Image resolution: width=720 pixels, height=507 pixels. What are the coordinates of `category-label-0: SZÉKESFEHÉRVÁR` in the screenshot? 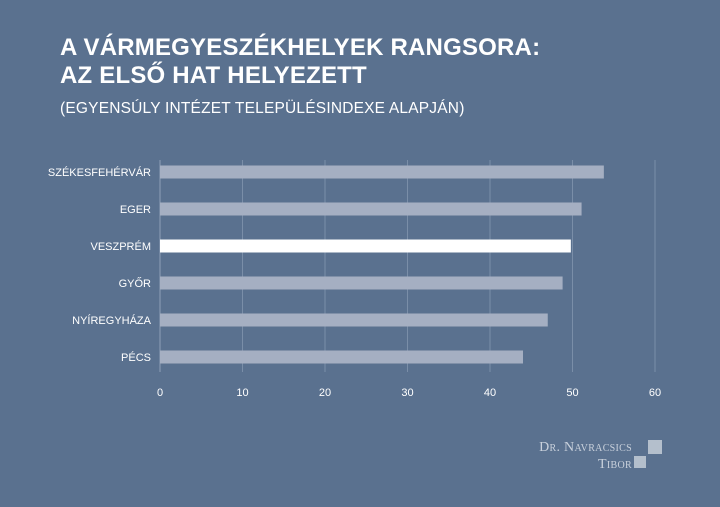 It's located at (99, 172).